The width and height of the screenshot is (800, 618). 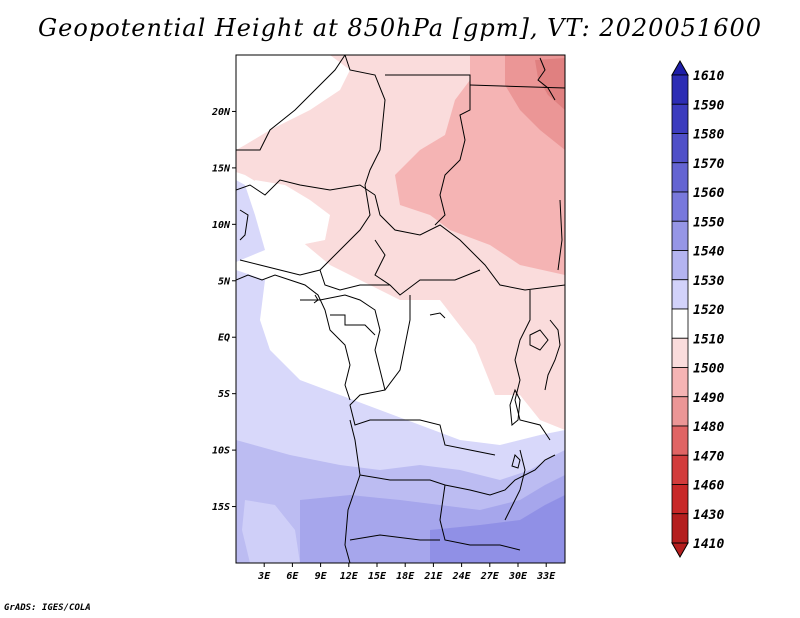 What do you see at coordinates (708, 427) in the screenshot?
I see `colorbar-label: 1480` at bounding box center [708, 427].